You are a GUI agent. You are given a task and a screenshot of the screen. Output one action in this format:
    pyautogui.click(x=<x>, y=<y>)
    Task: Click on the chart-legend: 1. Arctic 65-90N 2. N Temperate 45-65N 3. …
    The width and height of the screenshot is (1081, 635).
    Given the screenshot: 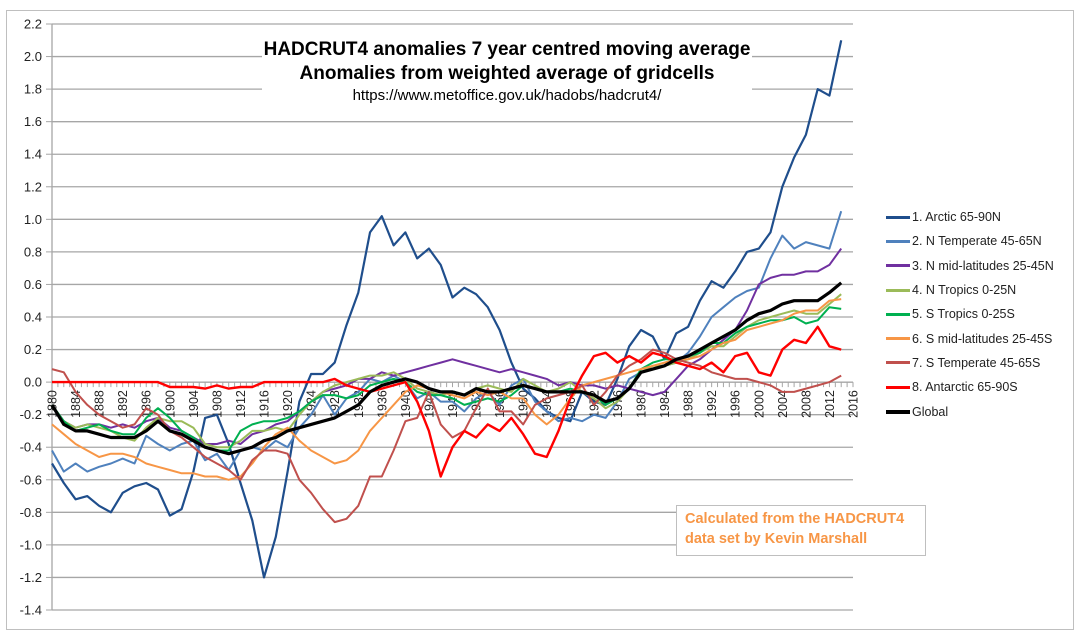 What is the action you would take?
    pyautogui.click(x=978, y=314)
    